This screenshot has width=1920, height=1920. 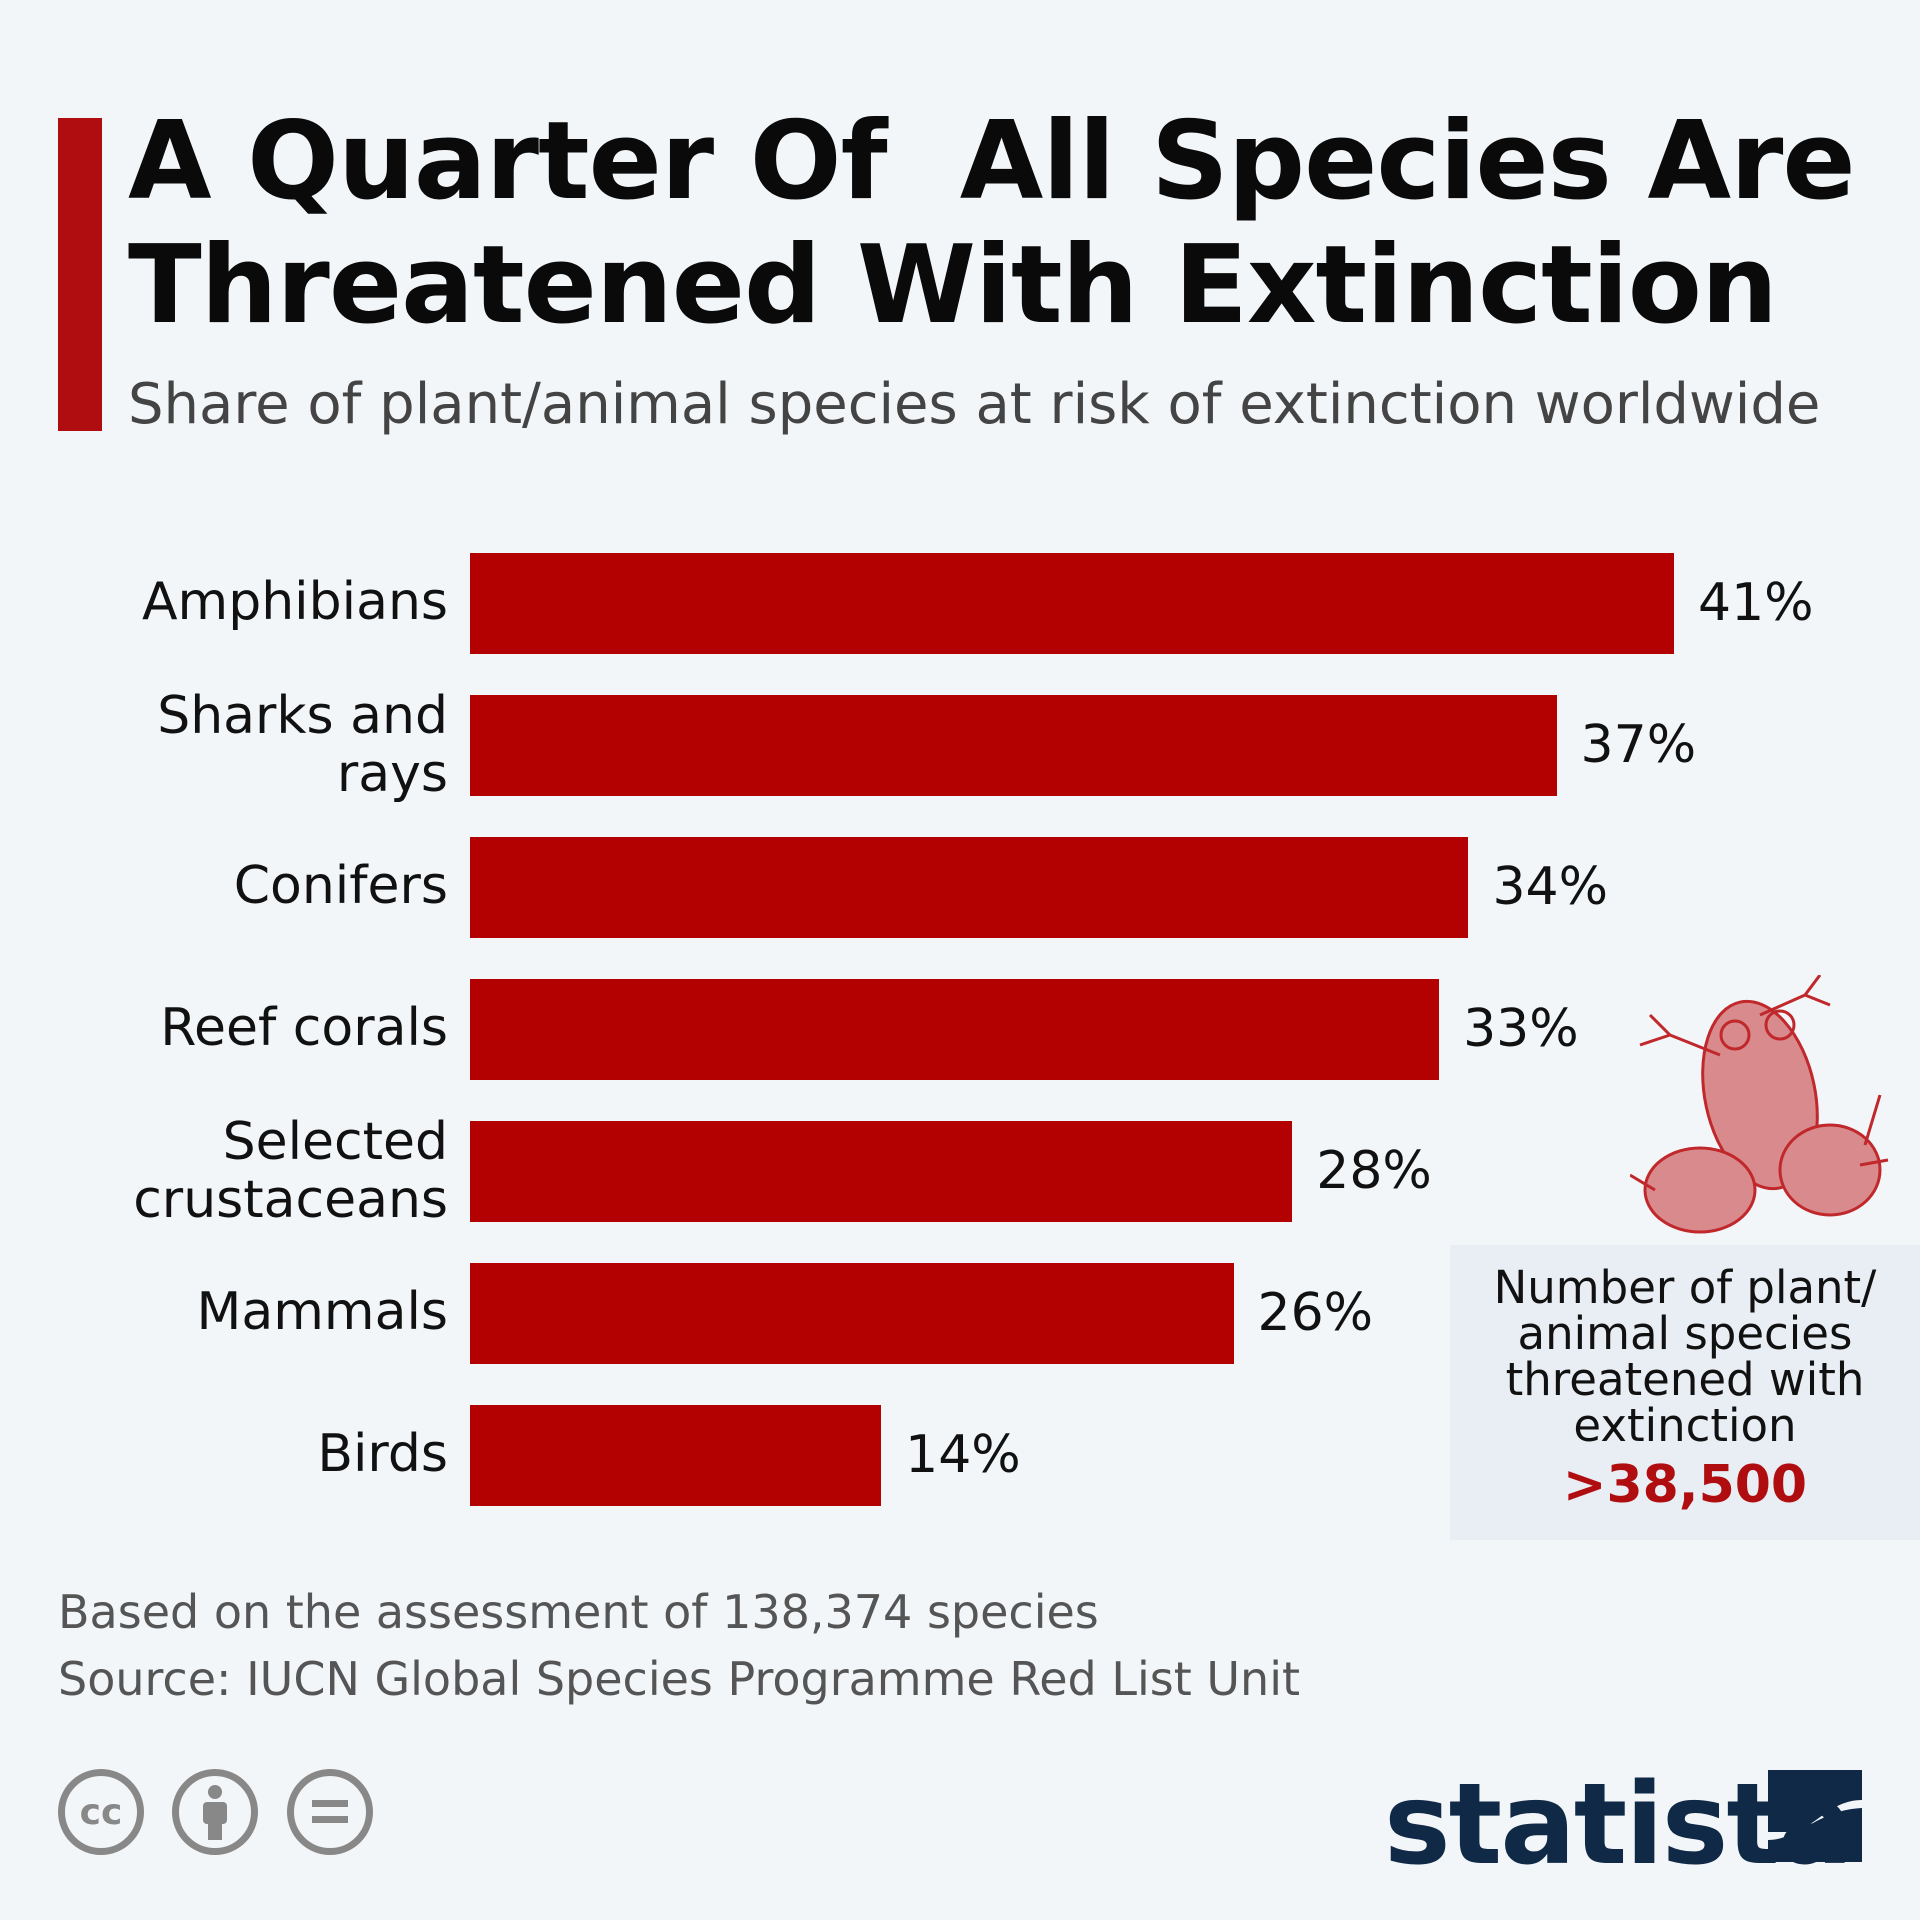 I want to click on attribution-icon, so click(x=215, y=1812).